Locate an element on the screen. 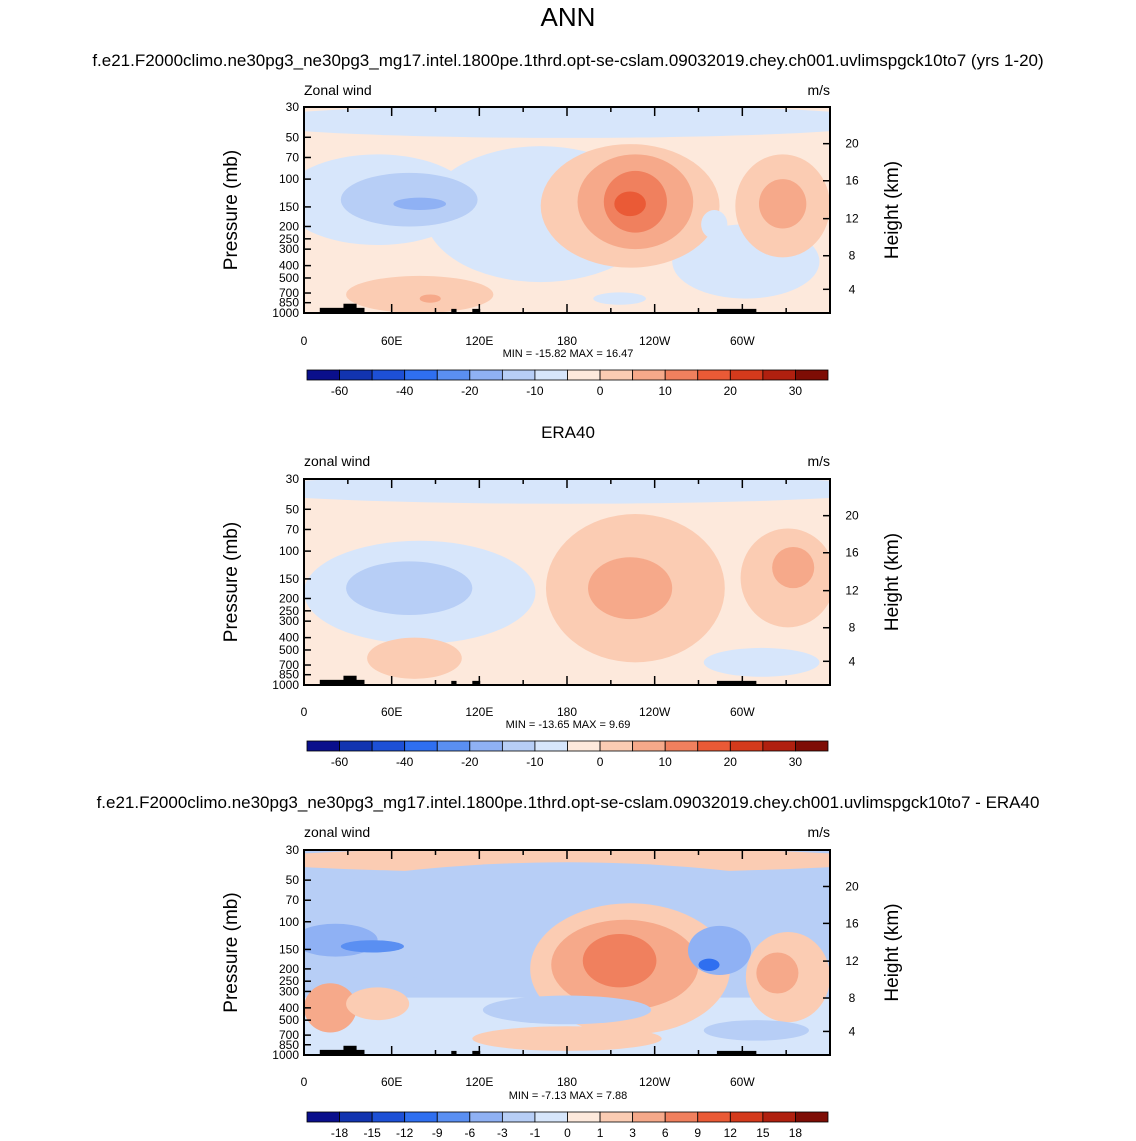  colorbar-label: 3 is located at coordinates (632, 1133).